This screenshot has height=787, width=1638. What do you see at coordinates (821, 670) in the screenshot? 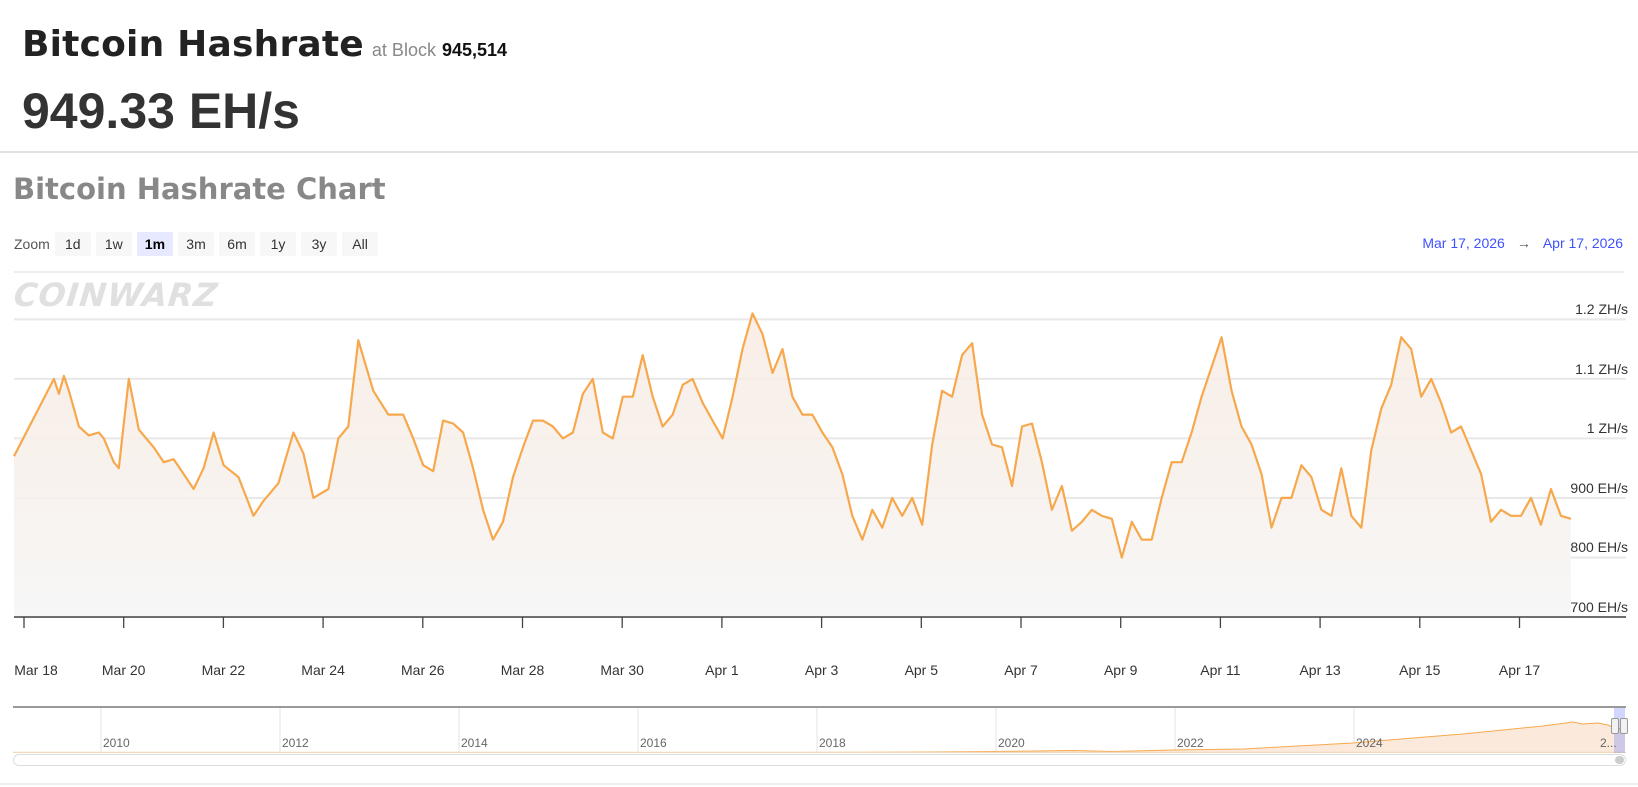
I see `x-tick-label: Apr 3` at bounding box center [821, 670].